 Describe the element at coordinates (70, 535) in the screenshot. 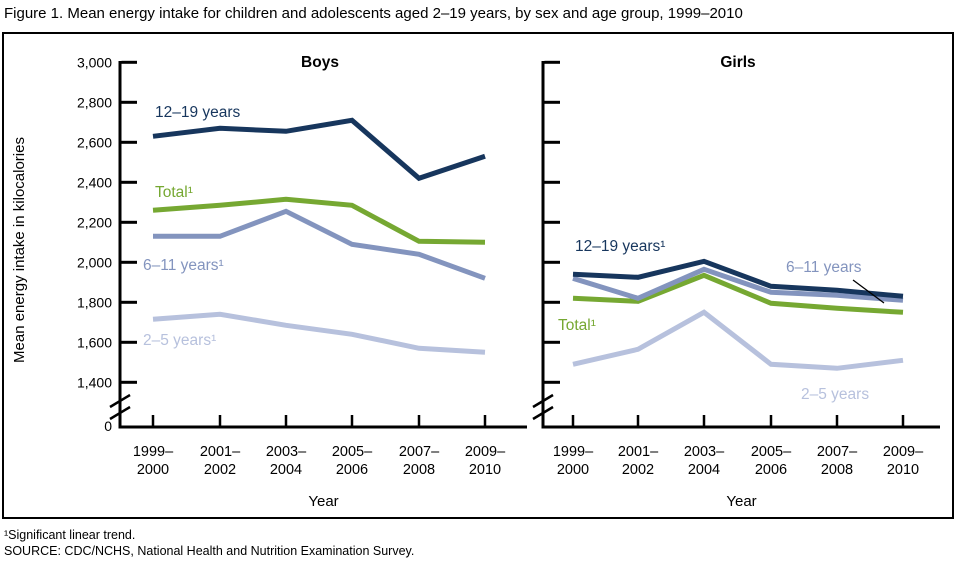

I see `footnote-significant-trend: ¹Significant linear trend.` at that location.